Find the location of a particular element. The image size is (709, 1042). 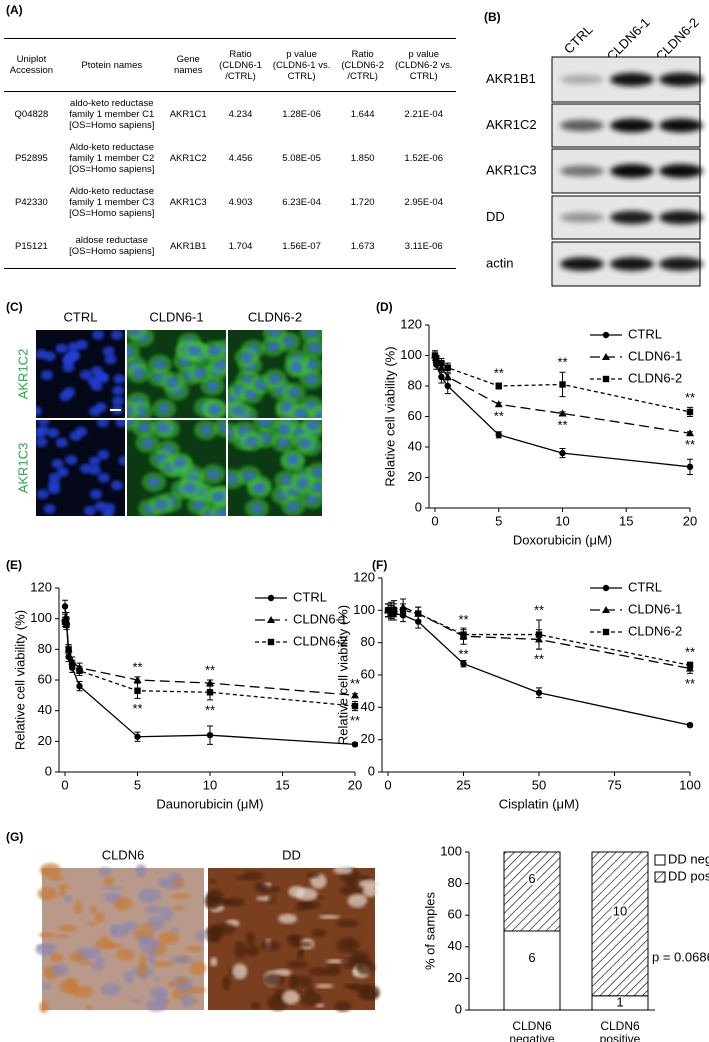

y-axis-label: Relative cell viability (%) is located at coordinates (342, 675).